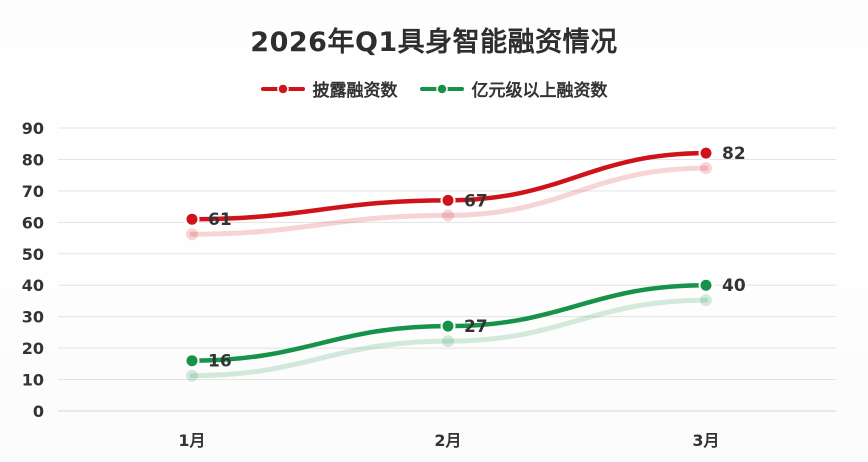  I want to click on x-tick-label: 3月, so click(705, 440).